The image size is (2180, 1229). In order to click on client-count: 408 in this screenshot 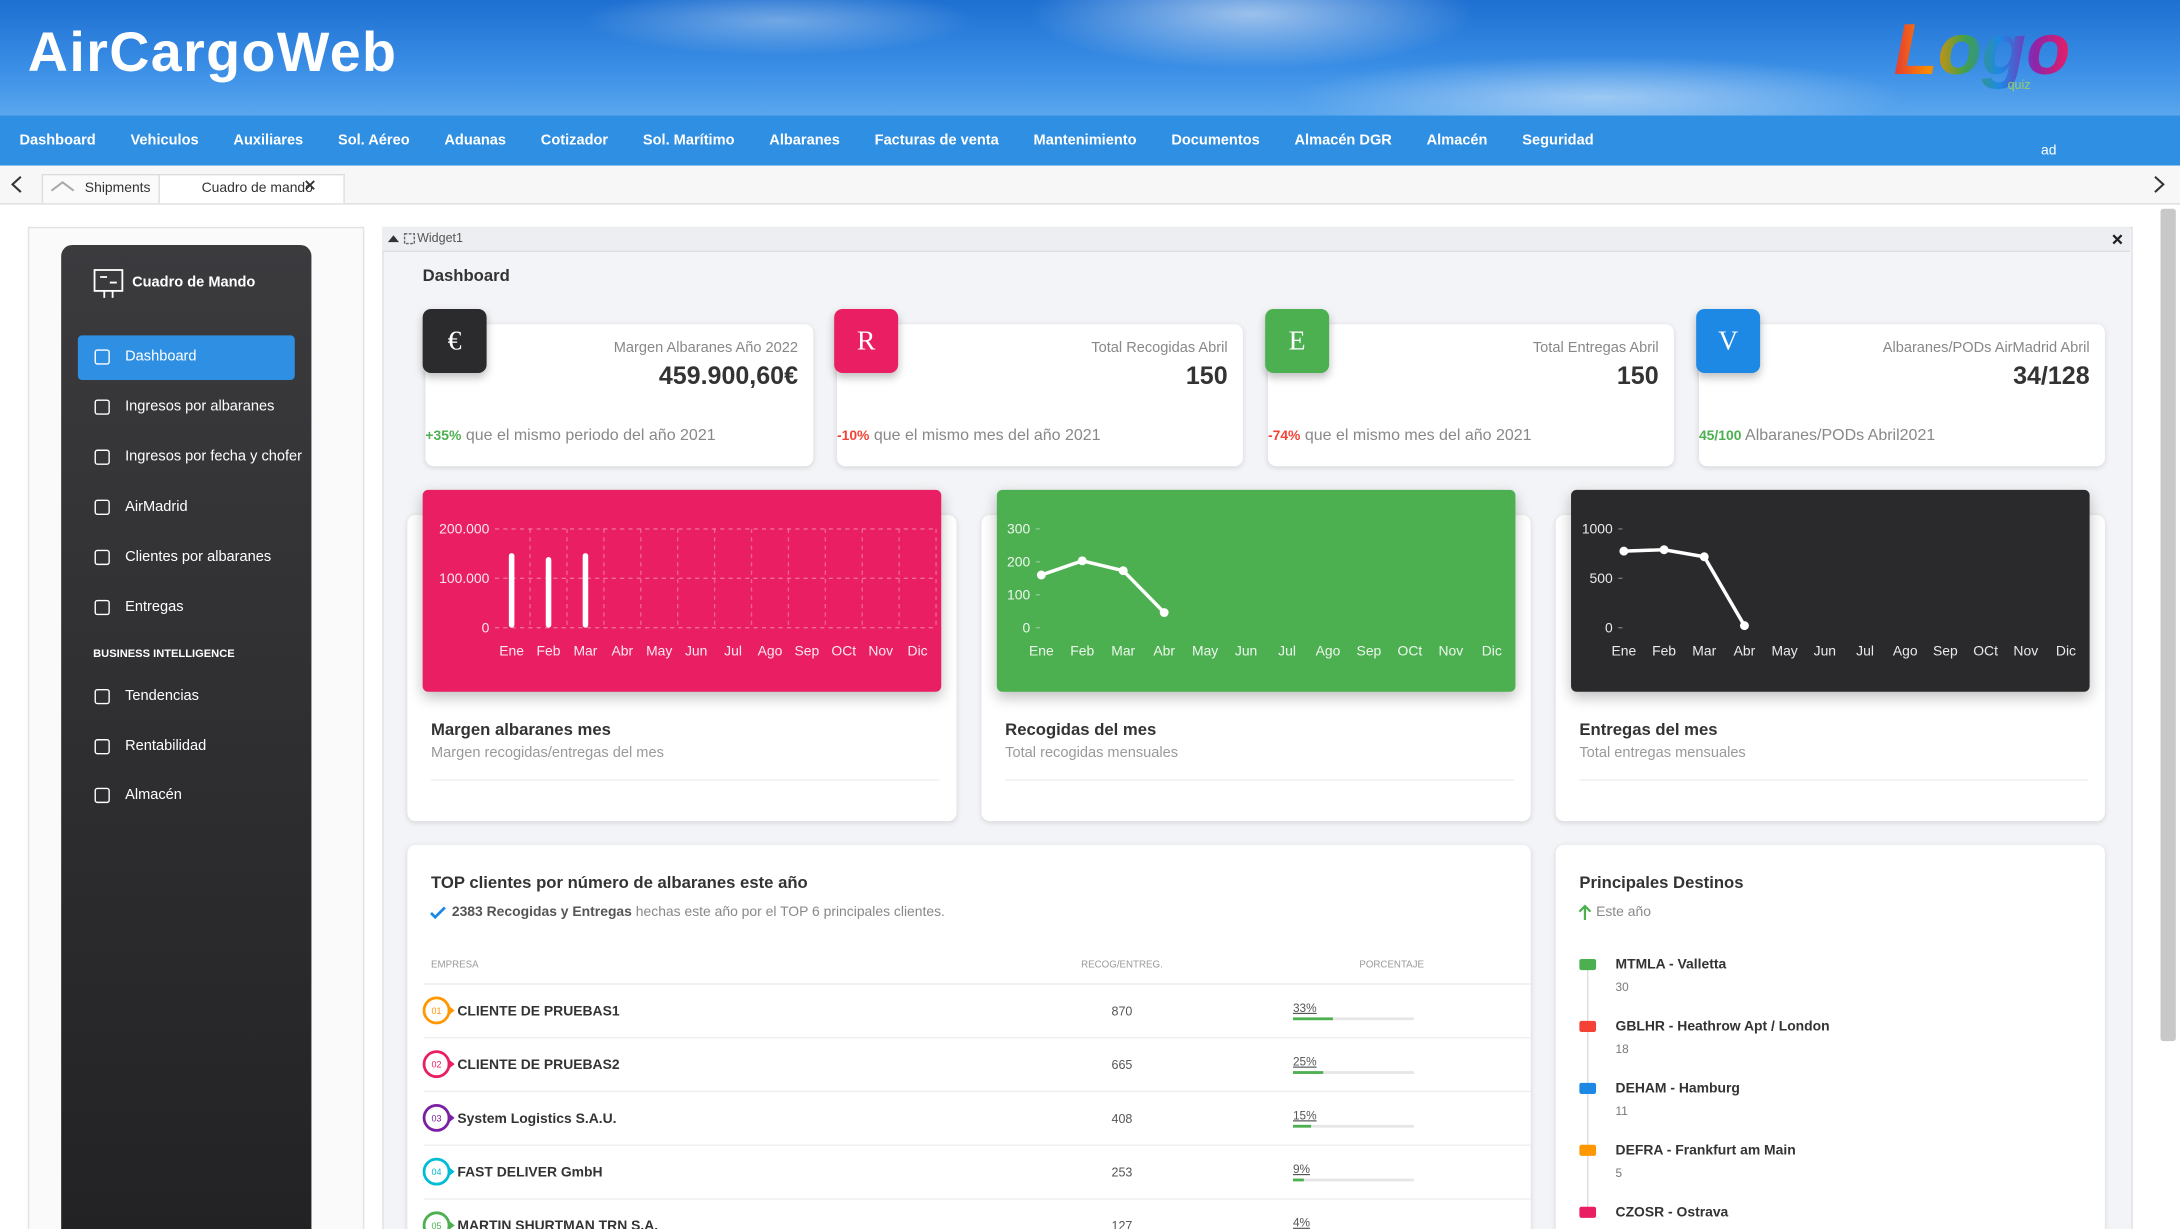, I will do `click(1122, 1119)`.